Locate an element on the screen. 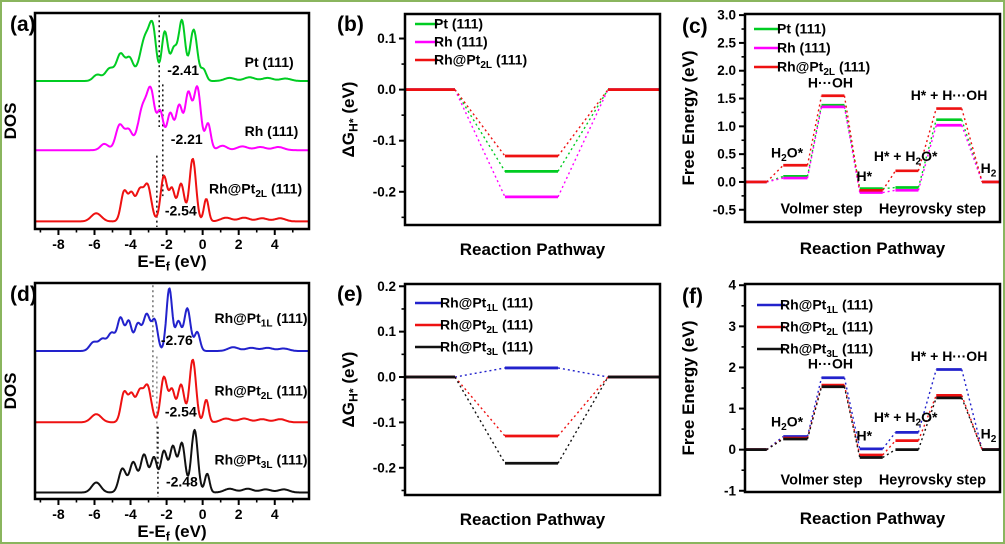  y-tick-label: -0.5 is located at coordinates (725, 209).